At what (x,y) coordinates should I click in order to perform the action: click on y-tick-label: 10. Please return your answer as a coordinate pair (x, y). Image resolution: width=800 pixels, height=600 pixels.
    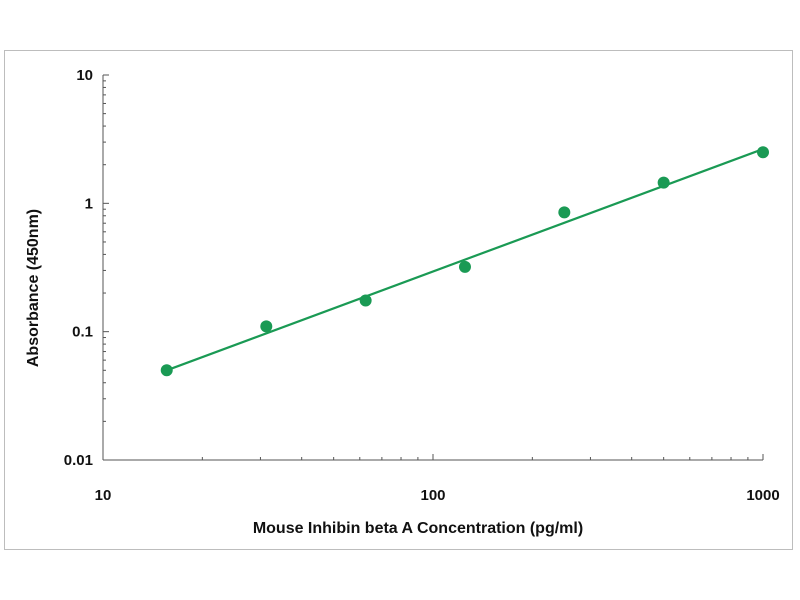
    Looking at the image, I should click on (84, 75).